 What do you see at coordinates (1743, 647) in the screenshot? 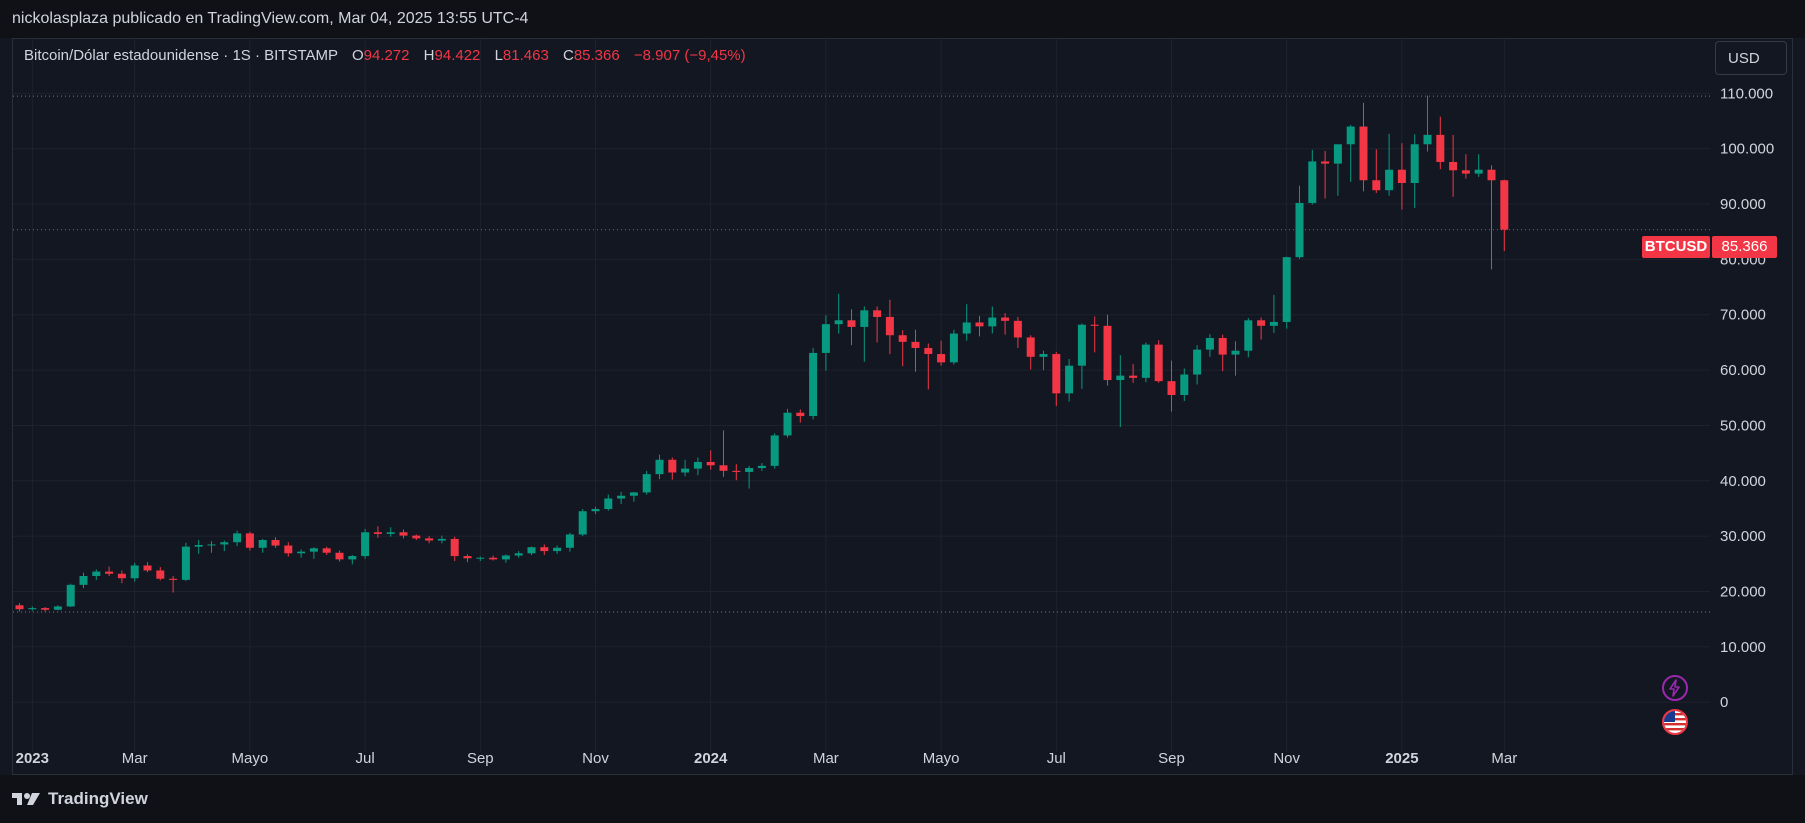
I see `y-tick-label: 10.000` at bounding box center [1743, 647].